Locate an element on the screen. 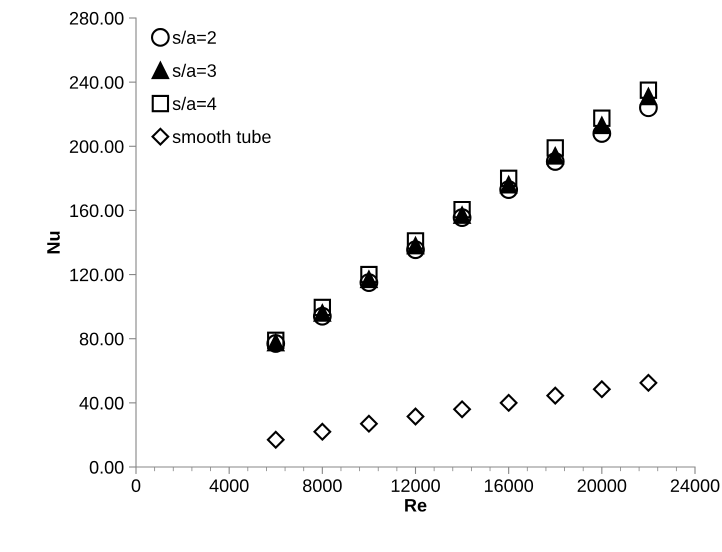  y-tick-label: 240.00 is located at coordinates (97, 82).